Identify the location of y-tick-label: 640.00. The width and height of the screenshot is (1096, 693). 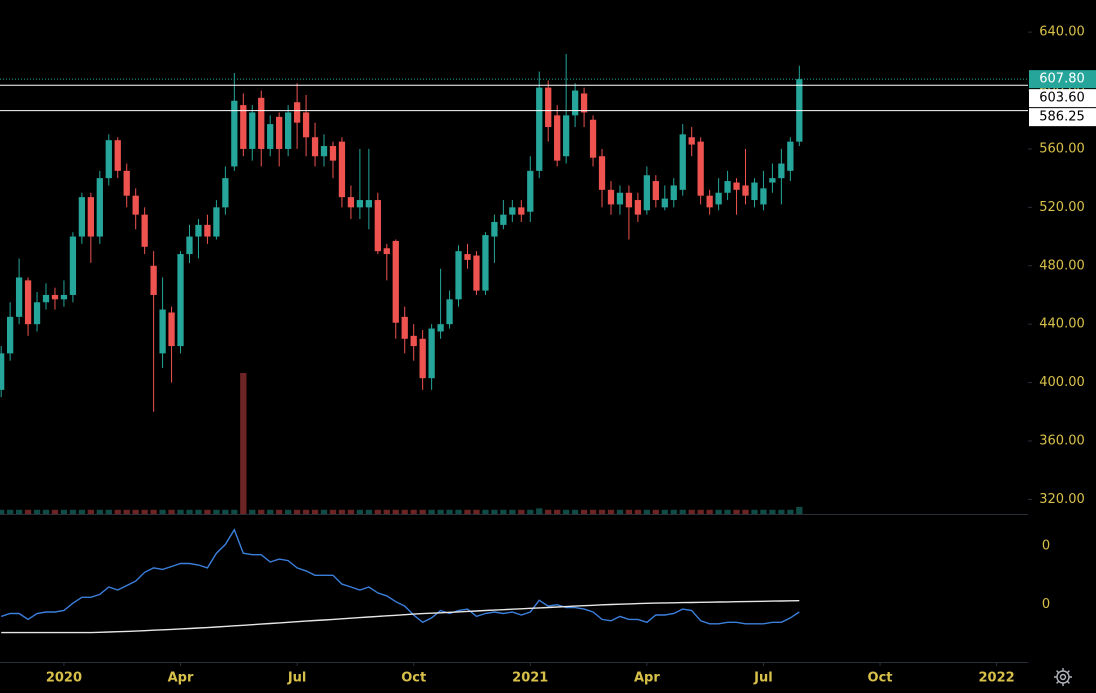
(1062, 32).